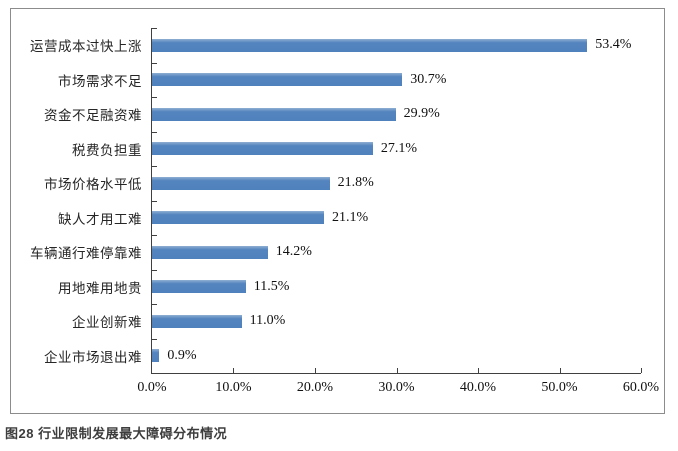 Image resolution: width=678 pixels, height=451 pixels. What do you see at coordinates (396, 252) in the screenshot?
I see `bar-track: 14.2%` at bounding box center [396, 252].